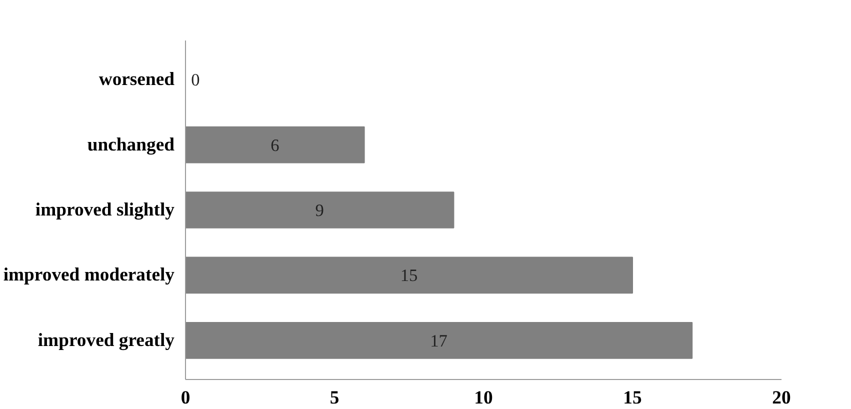  What do you see at coordinates (137, 79) in the screenshot?
I see `y-tick-label: worsened` at bounding box center [137, 79].